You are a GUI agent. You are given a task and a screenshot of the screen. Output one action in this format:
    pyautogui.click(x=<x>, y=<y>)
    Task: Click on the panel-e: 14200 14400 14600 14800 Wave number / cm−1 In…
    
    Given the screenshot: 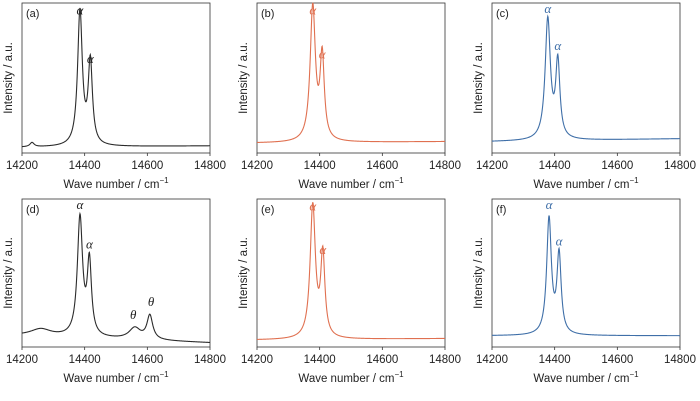 What is the action you would take?
    pyautogui.click(x=349, y=291)
    